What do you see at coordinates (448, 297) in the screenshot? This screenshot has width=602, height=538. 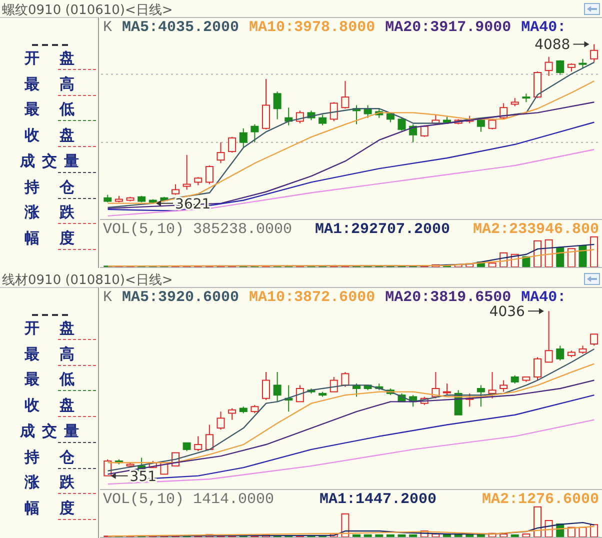 I see `text: MA20:3819.6500` at bounding box center [448, 297].